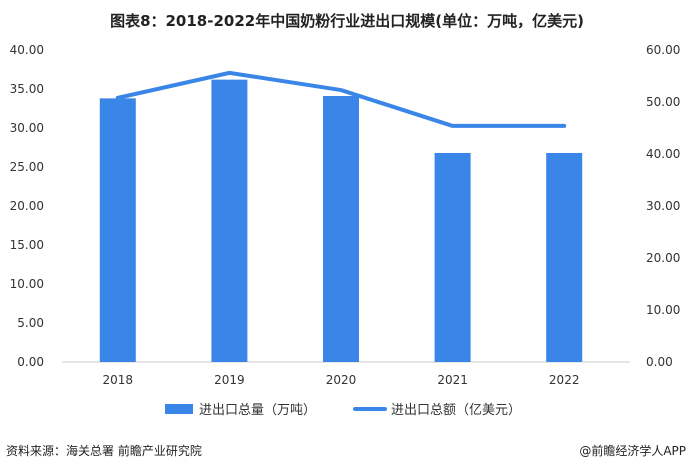 The width and height of the screenshot is (694, 470). Describe the element at coordinates (229, 220) in the screenshot. I see `bar-2019` at that location.